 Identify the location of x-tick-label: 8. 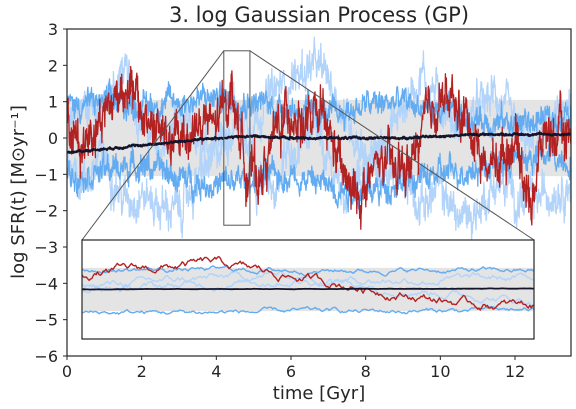
(366, 371).